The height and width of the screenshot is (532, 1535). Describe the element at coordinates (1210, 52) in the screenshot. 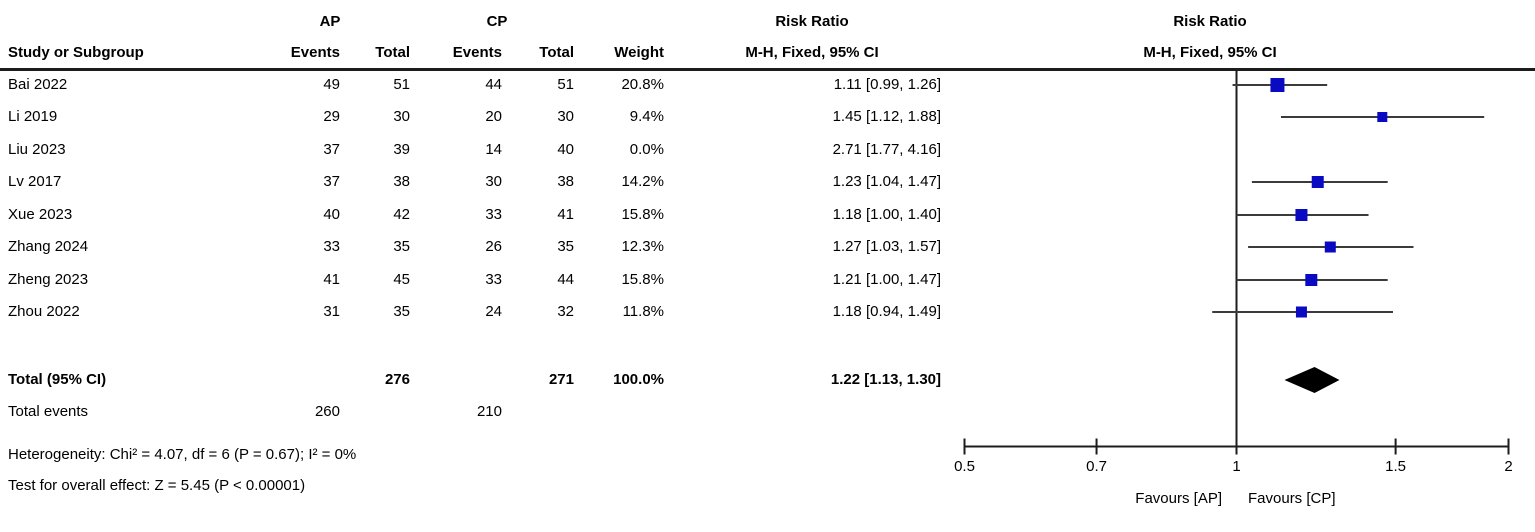

I see `plot-column-subtitle: M-H, Fixed, 95% CI` at that location.